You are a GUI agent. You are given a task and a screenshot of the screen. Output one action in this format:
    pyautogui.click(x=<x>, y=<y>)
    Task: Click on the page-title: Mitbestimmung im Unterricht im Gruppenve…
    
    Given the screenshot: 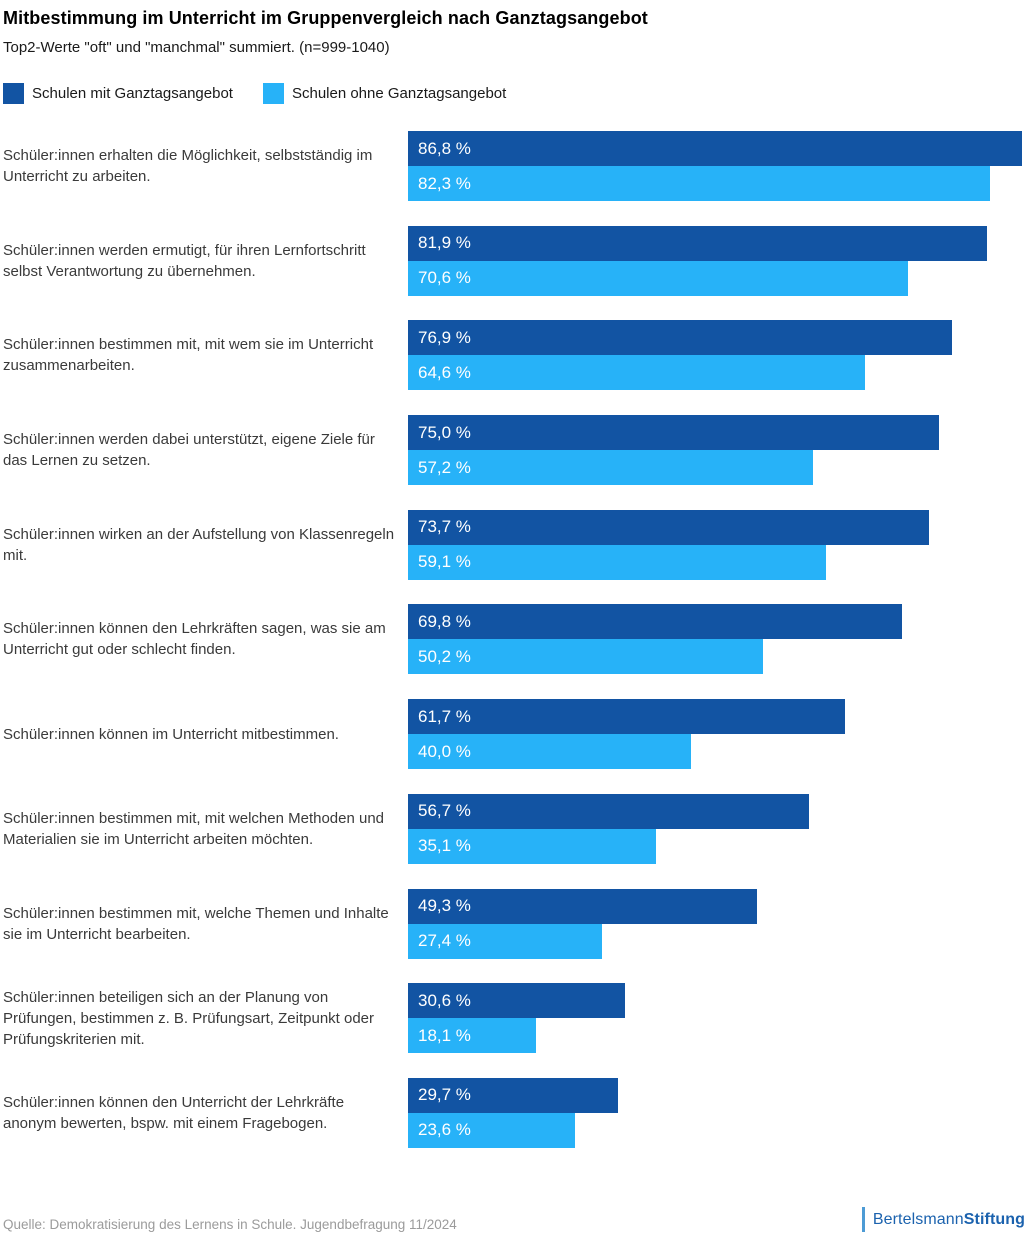 What is the action you would take?
    pyautogui.click(x=325, y=18)
    